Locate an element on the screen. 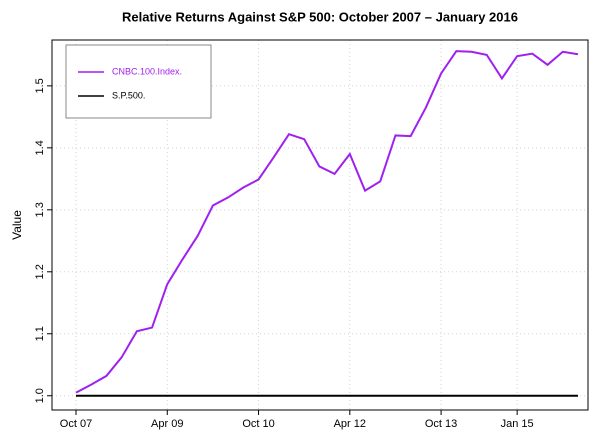  y-axis-label: Value is located at coordinates (17, 225).